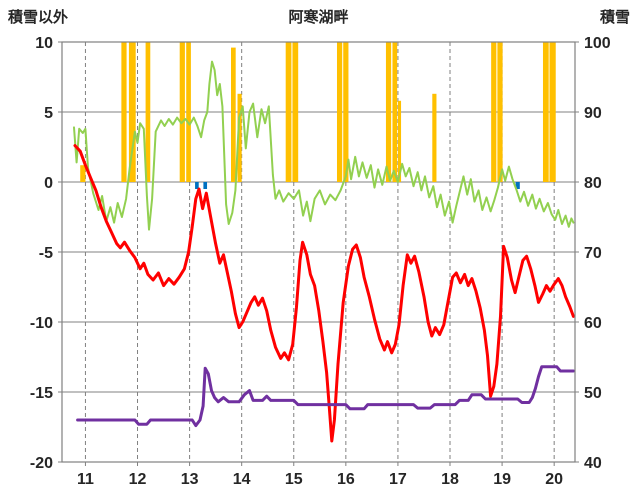 This screenshot has height=501, width=636. What do you see at coordinates (325, 396) in the screenshot?
I see `purple-line` at bounding box center [325, 396].